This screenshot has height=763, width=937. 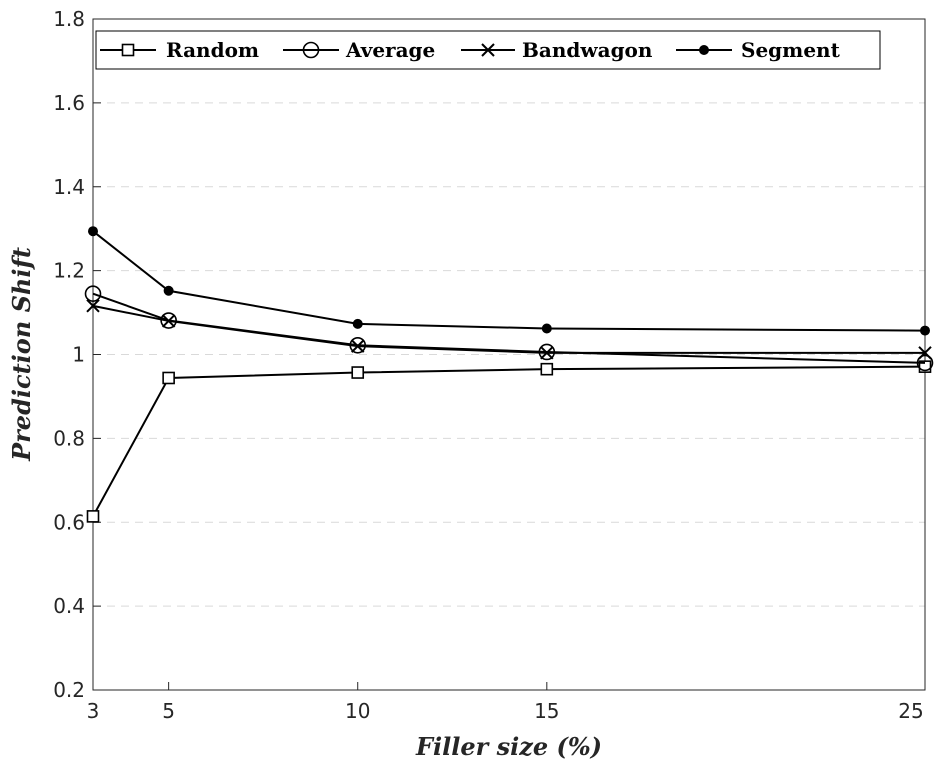 What do you see at coordinates (78, 355) in the screenshot?
I see `y-tick-label: 1` at bounding box center [78, 355].